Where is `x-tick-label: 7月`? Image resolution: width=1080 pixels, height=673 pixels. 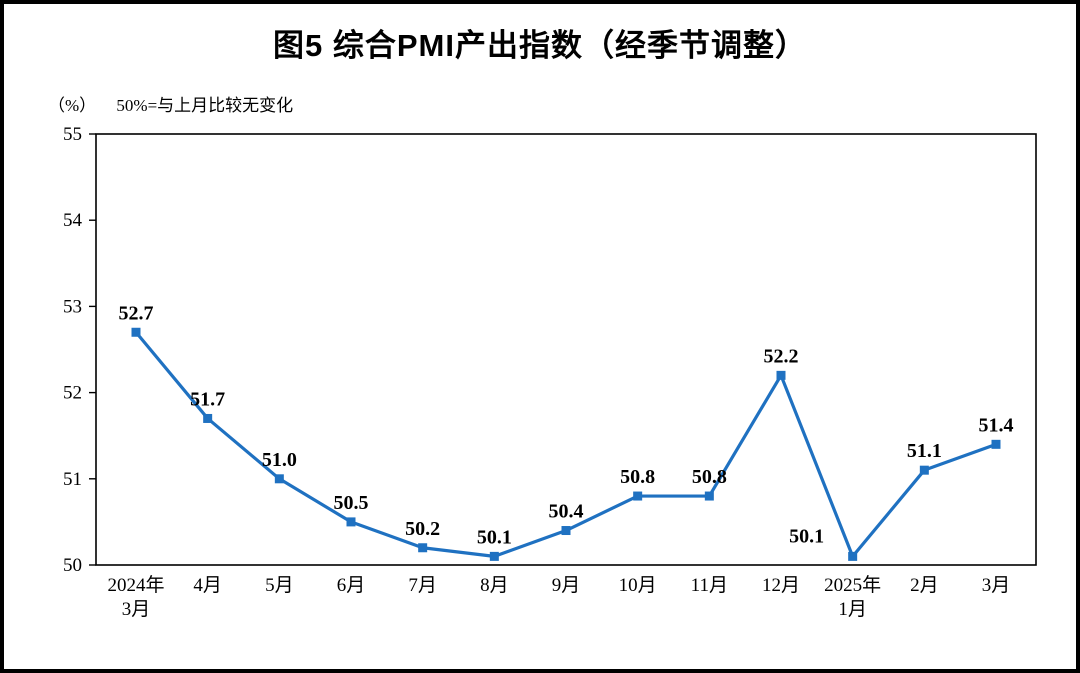
x-tick-label: 7月 is located at coordinates (422, 585).